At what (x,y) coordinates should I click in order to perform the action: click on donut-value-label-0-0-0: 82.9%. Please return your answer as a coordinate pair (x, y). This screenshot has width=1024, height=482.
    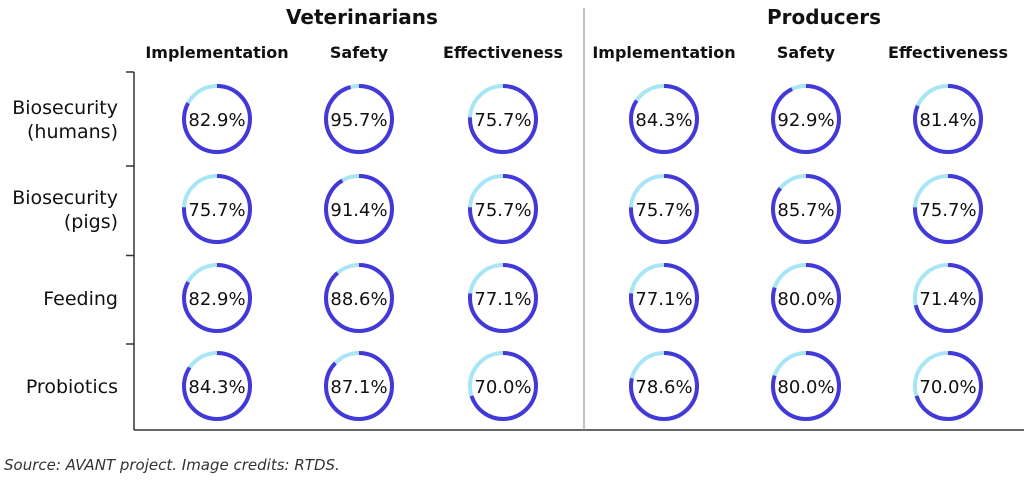
    Looking at the image, I should click on (216, 120).